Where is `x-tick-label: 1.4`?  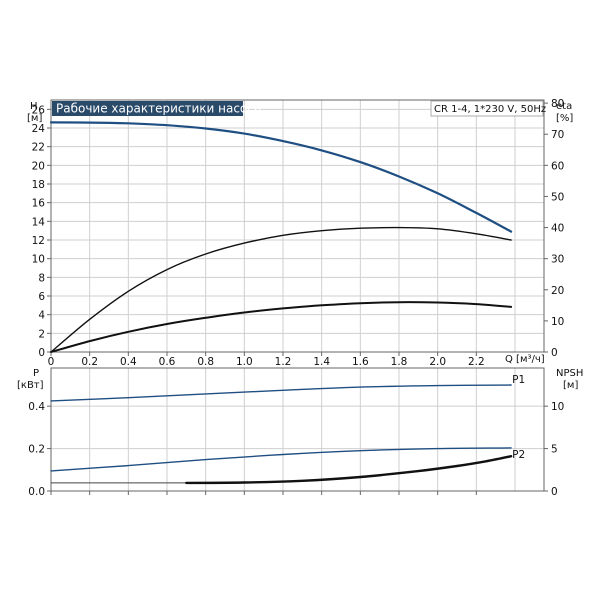 x-tick-label: 1.4 is located at coordinates (321, 362).